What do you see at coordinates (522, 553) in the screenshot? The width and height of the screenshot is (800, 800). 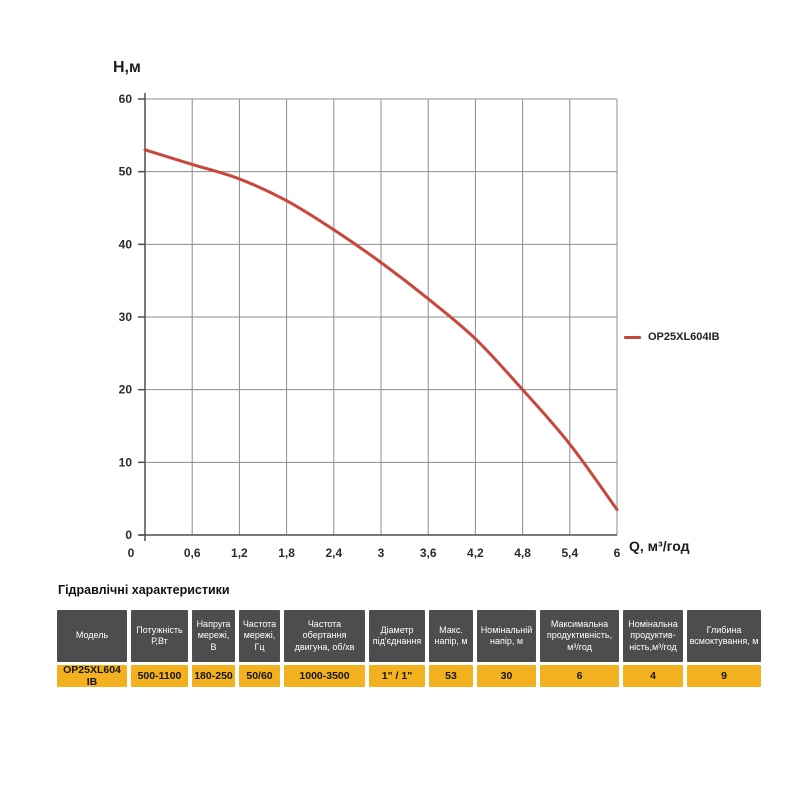 I see `x-tick-label: 4,8` at bounding box center [522, 553].